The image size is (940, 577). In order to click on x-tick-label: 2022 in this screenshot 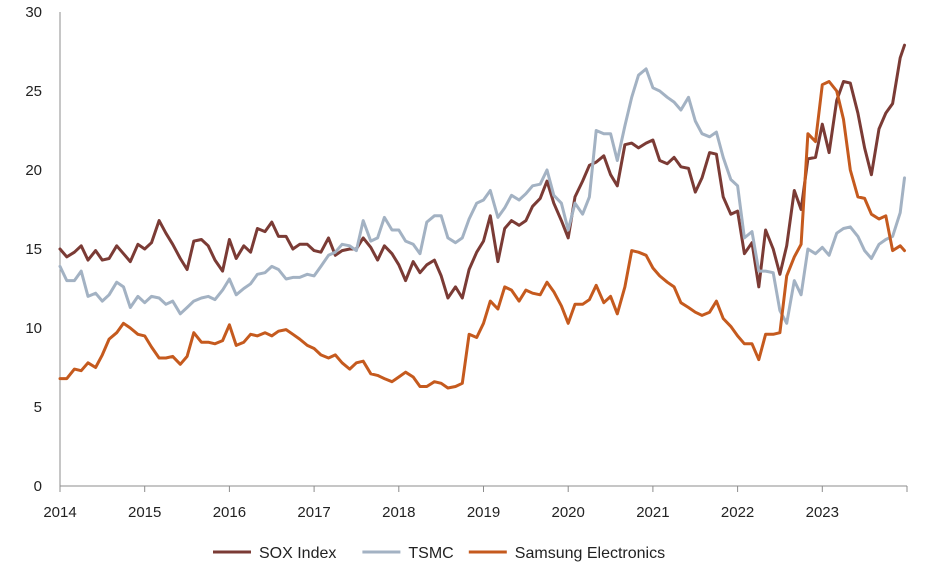, I will do `click(737, 512)`.